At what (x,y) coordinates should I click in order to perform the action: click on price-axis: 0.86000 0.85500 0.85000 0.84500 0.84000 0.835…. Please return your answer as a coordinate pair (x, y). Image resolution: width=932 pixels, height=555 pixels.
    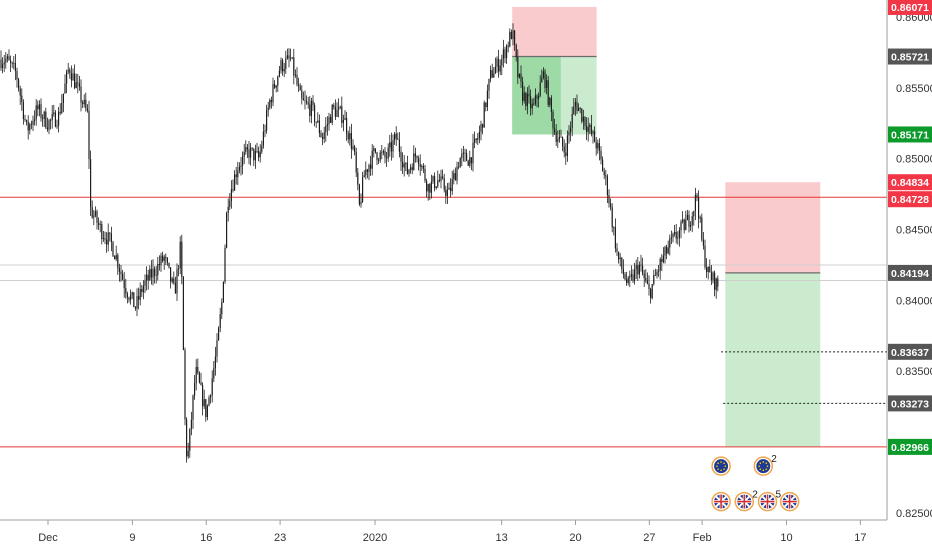
    Looking at the image, I should click on (914, 266).